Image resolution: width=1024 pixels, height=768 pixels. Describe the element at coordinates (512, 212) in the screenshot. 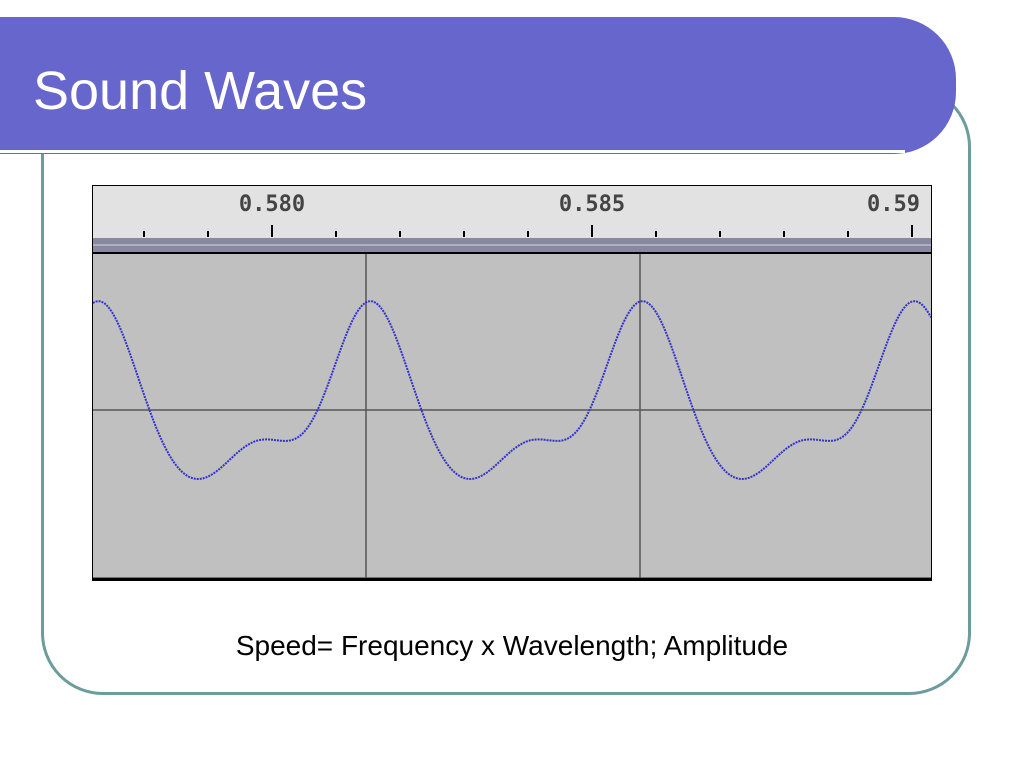

I see `time-ruler` at that location.